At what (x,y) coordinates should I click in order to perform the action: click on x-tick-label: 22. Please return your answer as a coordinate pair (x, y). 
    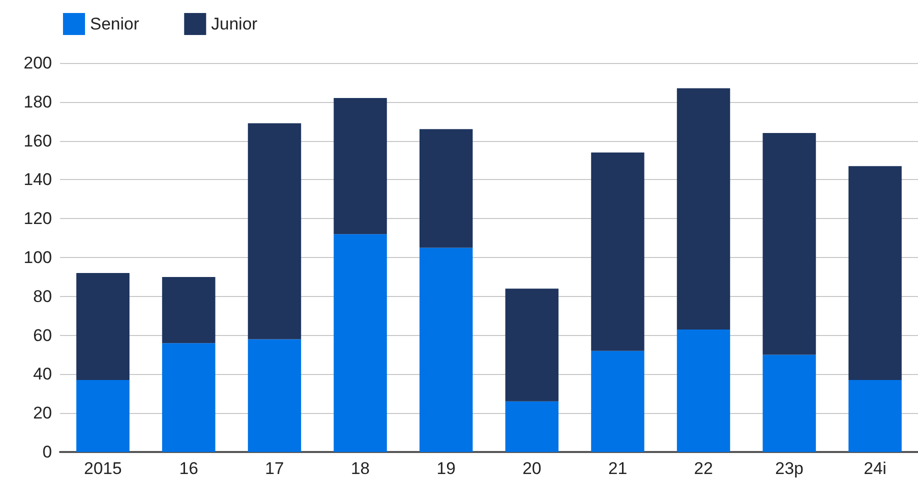
    Looking at the image, I should click on (703, 468).